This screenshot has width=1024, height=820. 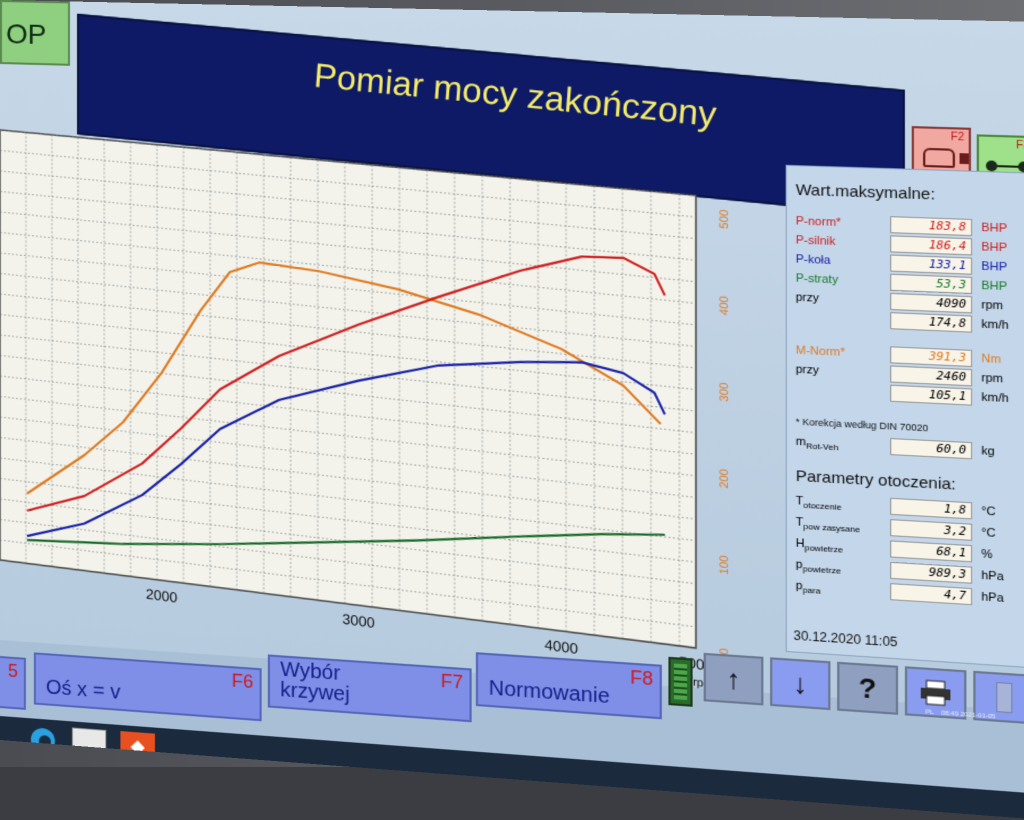 I want to click on max-value-field: 133,1, so click(x=931, y=265).